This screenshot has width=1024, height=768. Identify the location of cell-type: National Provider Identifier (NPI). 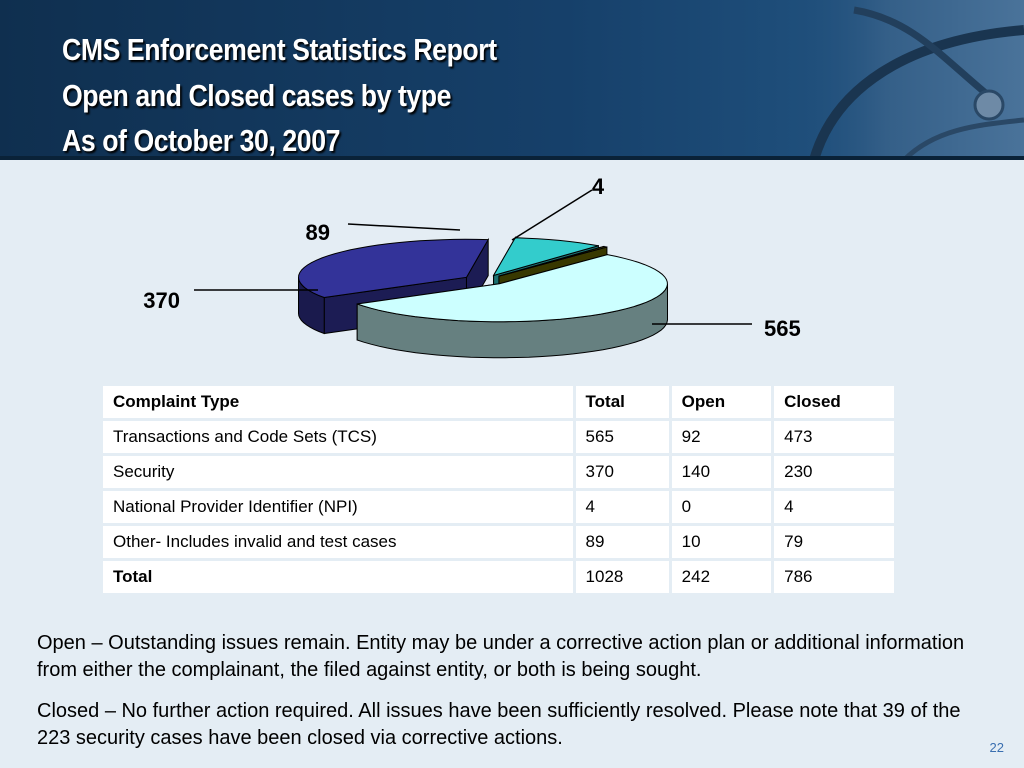
(338, 507).